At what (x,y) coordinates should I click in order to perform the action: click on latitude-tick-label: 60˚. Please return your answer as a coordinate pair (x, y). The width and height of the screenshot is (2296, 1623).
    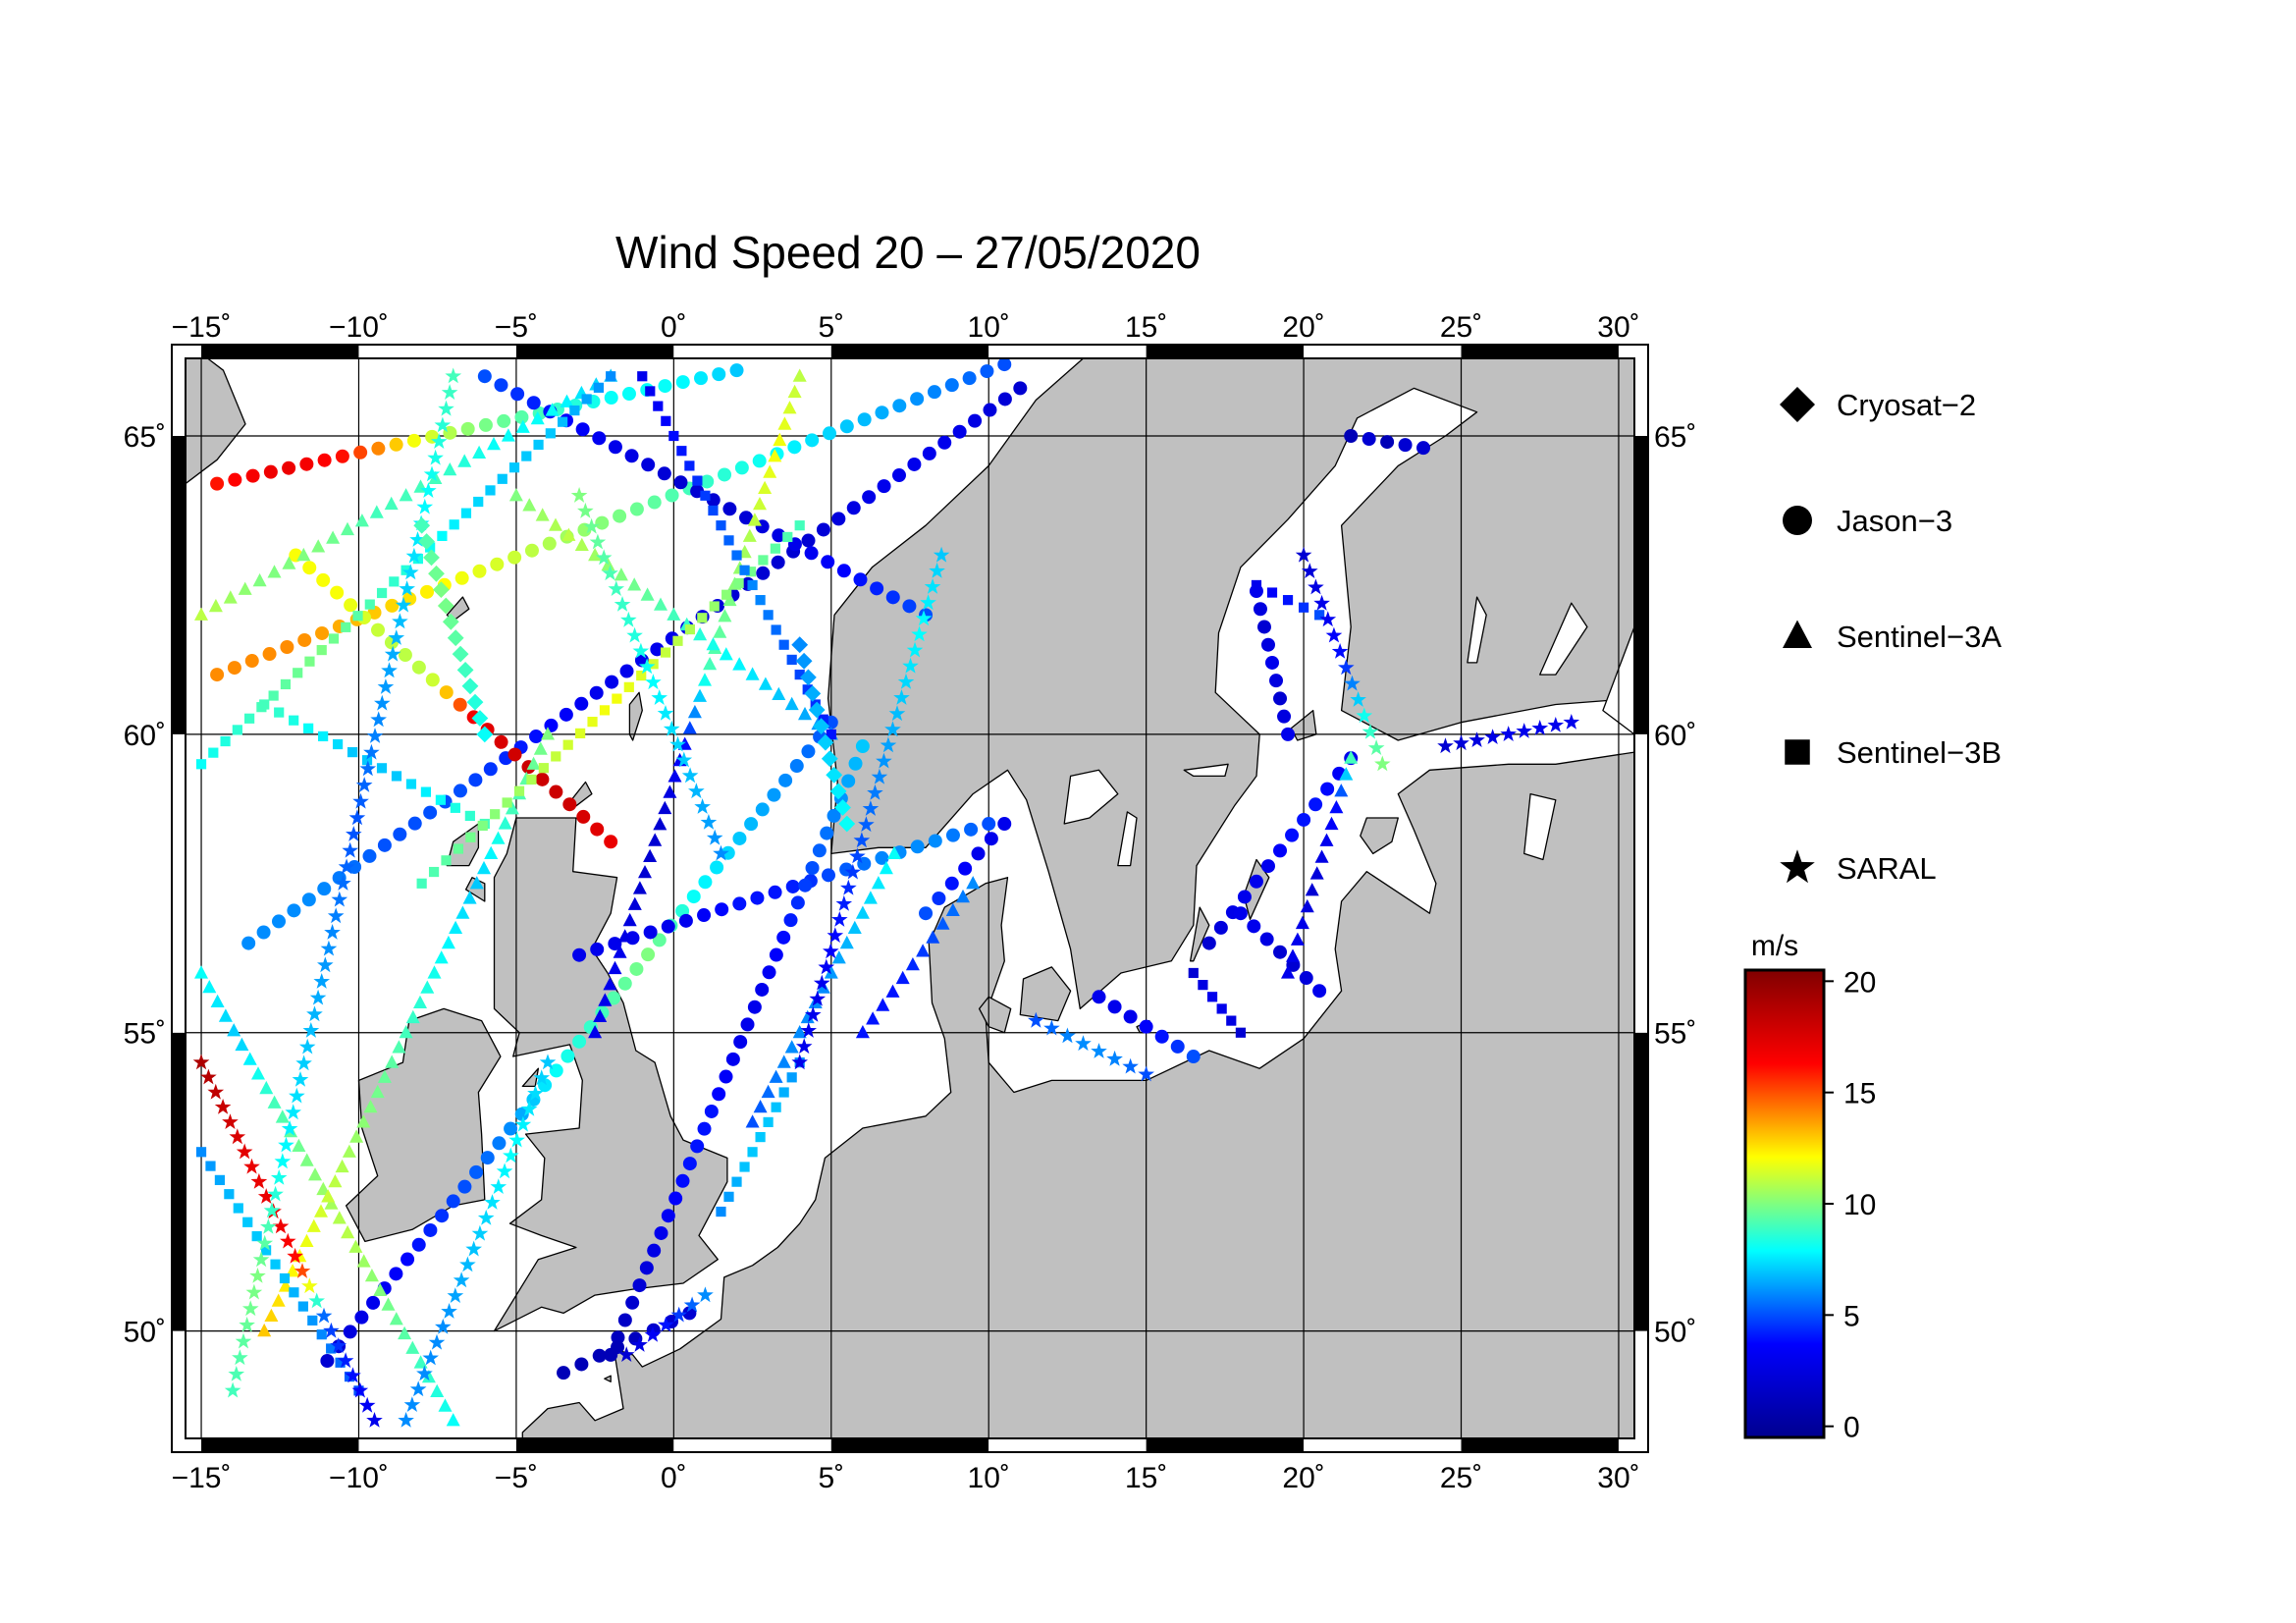
    Looking at the image, I should click on (1675, 736).